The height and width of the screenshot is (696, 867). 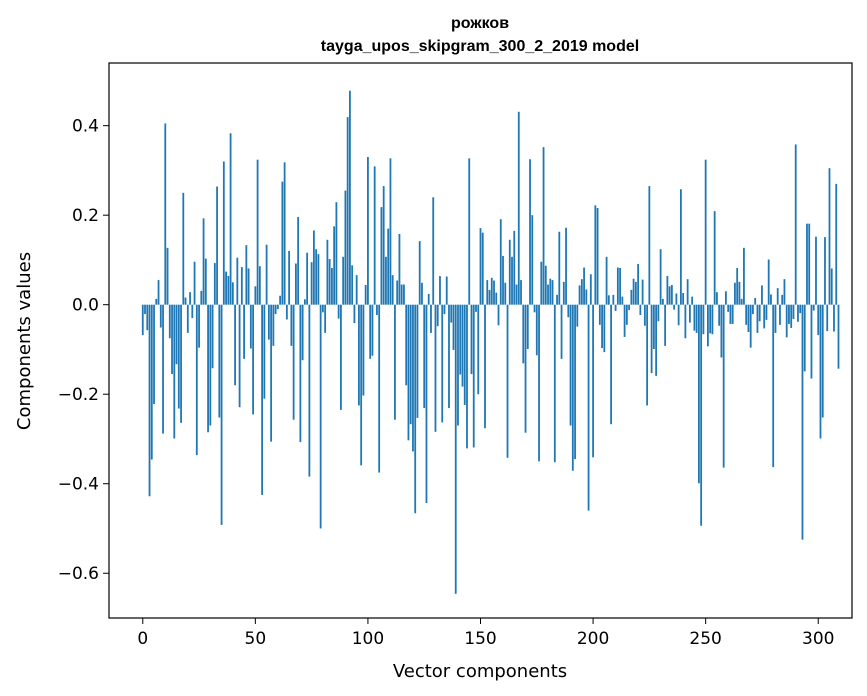 What do you see at coordinates (24, 341) in the screenshot?
I see `y-axis-label: Components values` at bounding box center [24, 341].